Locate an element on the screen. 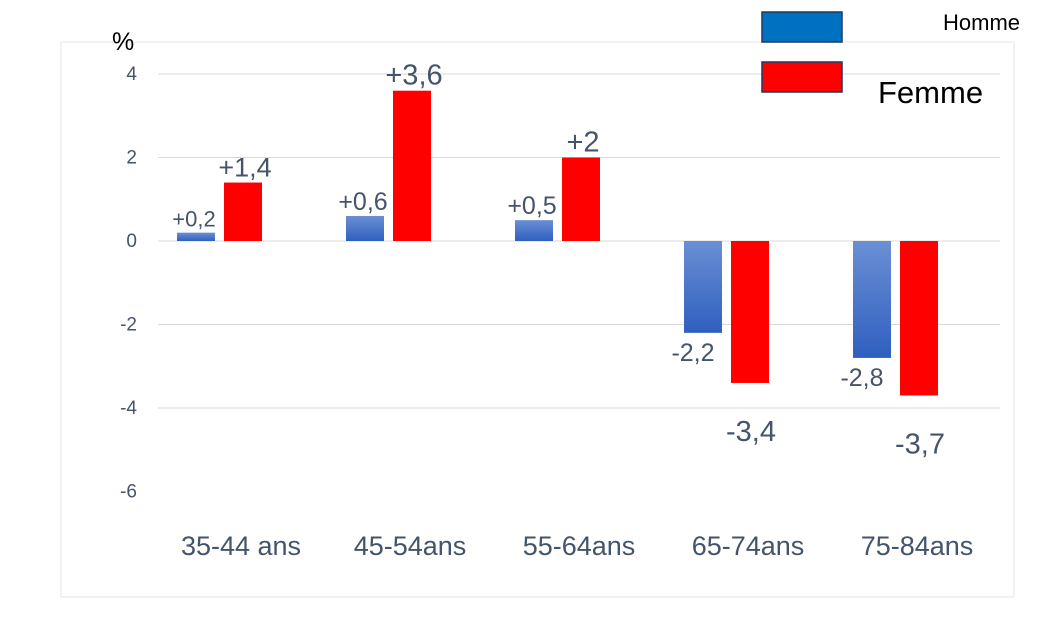 The width and height of the screenshot is (1053, 630). data-label-homme-1: +0,6 is located at coordinates (362, 202).